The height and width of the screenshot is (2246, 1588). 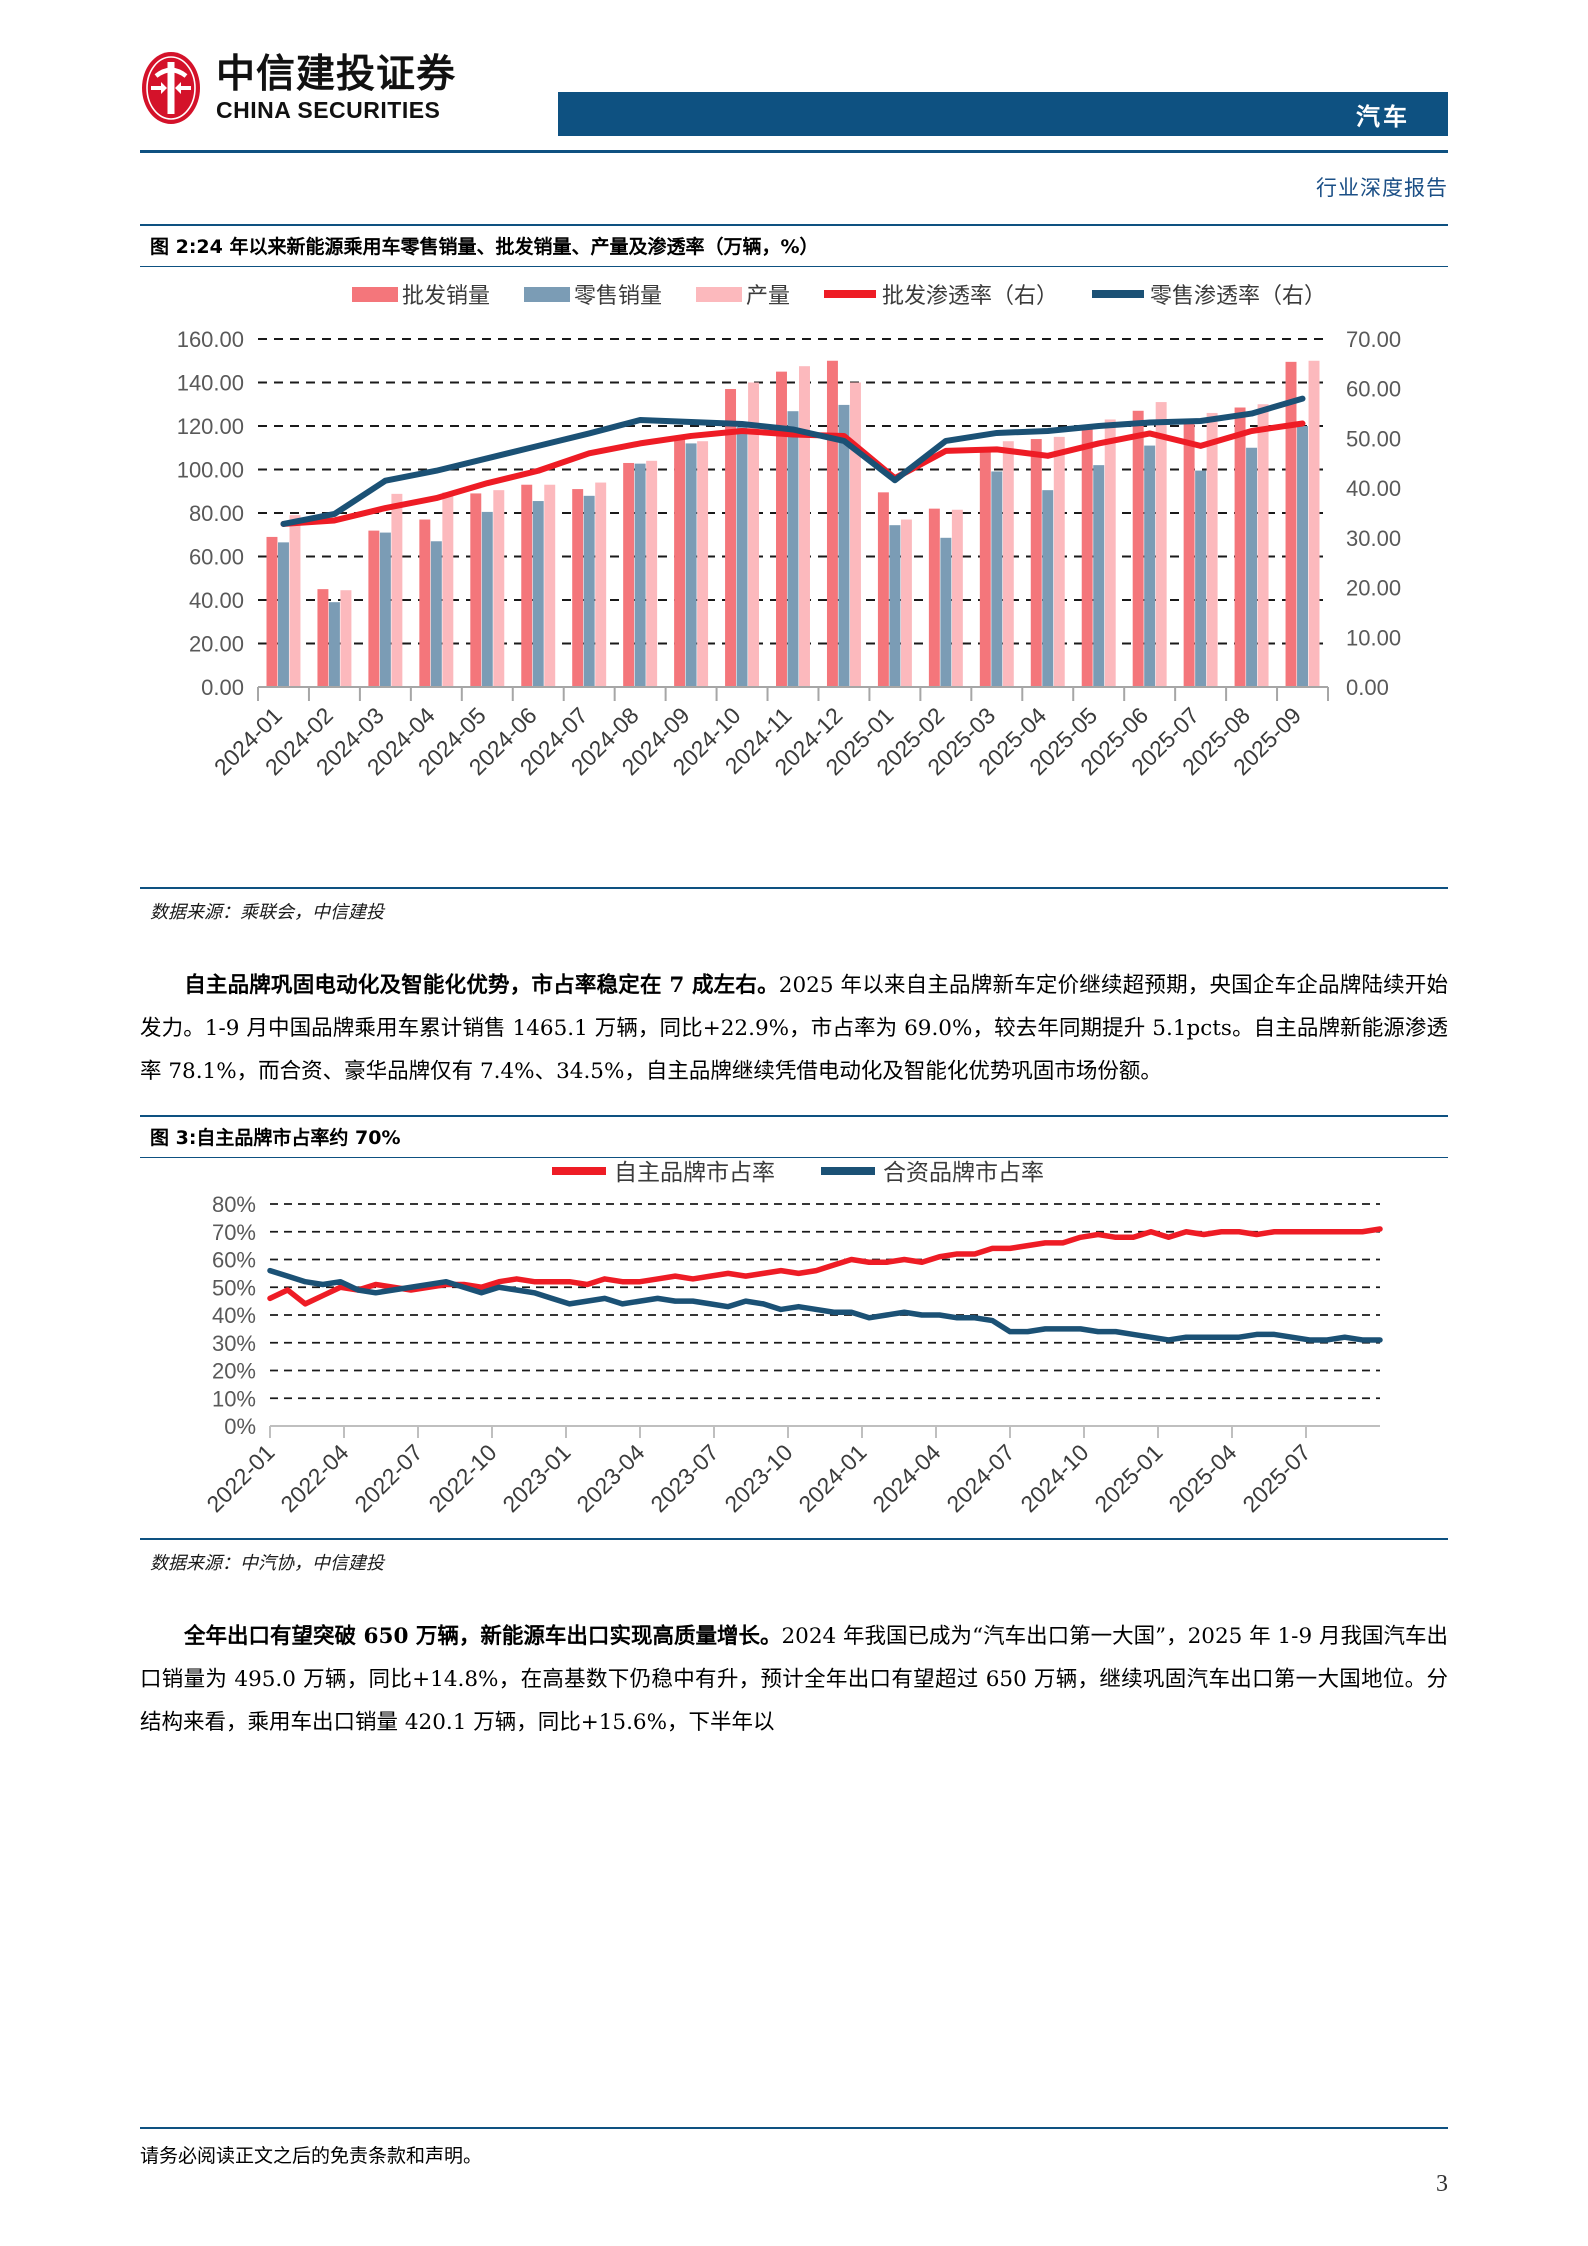 I want to click on report-type-label: 行业深度报告, so click(x=1382, y=188).